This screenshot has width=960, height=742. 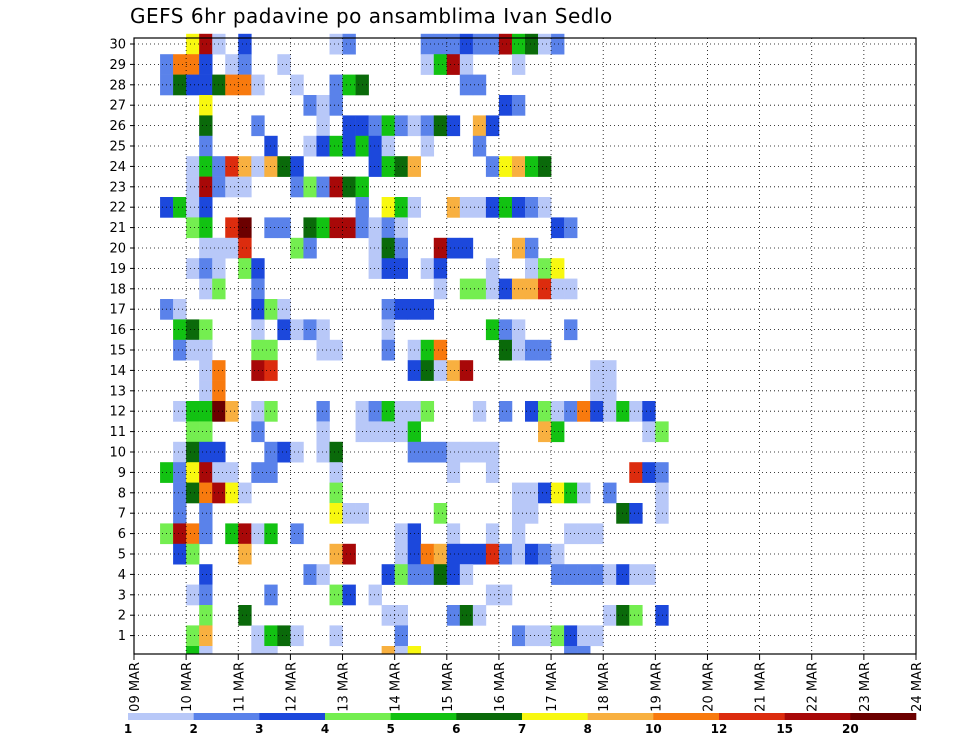 I want to click on colorbar-label: 1, so click(x=128, y=729).